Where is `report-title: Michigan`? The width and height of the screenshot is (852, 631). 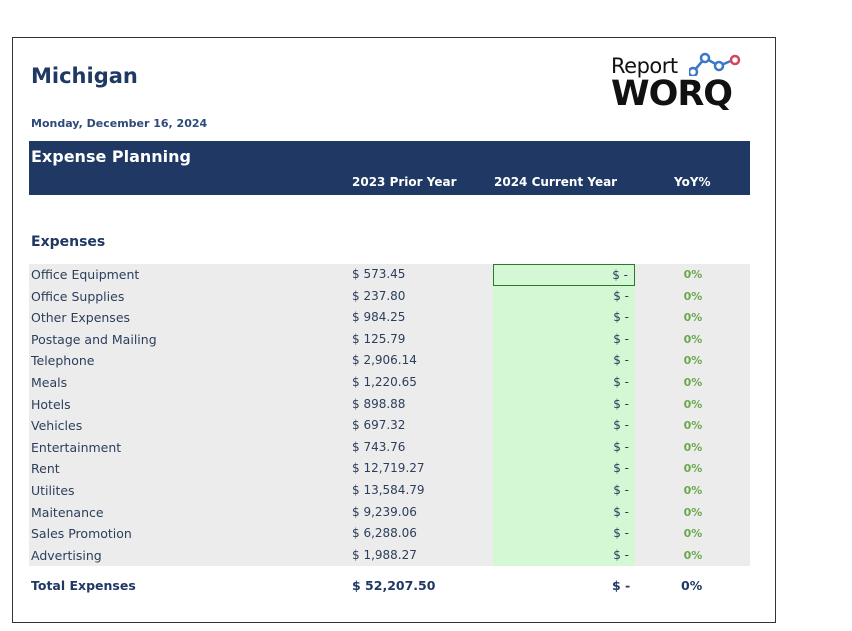
report-title: Michigan is located at coordinates (84, 76).